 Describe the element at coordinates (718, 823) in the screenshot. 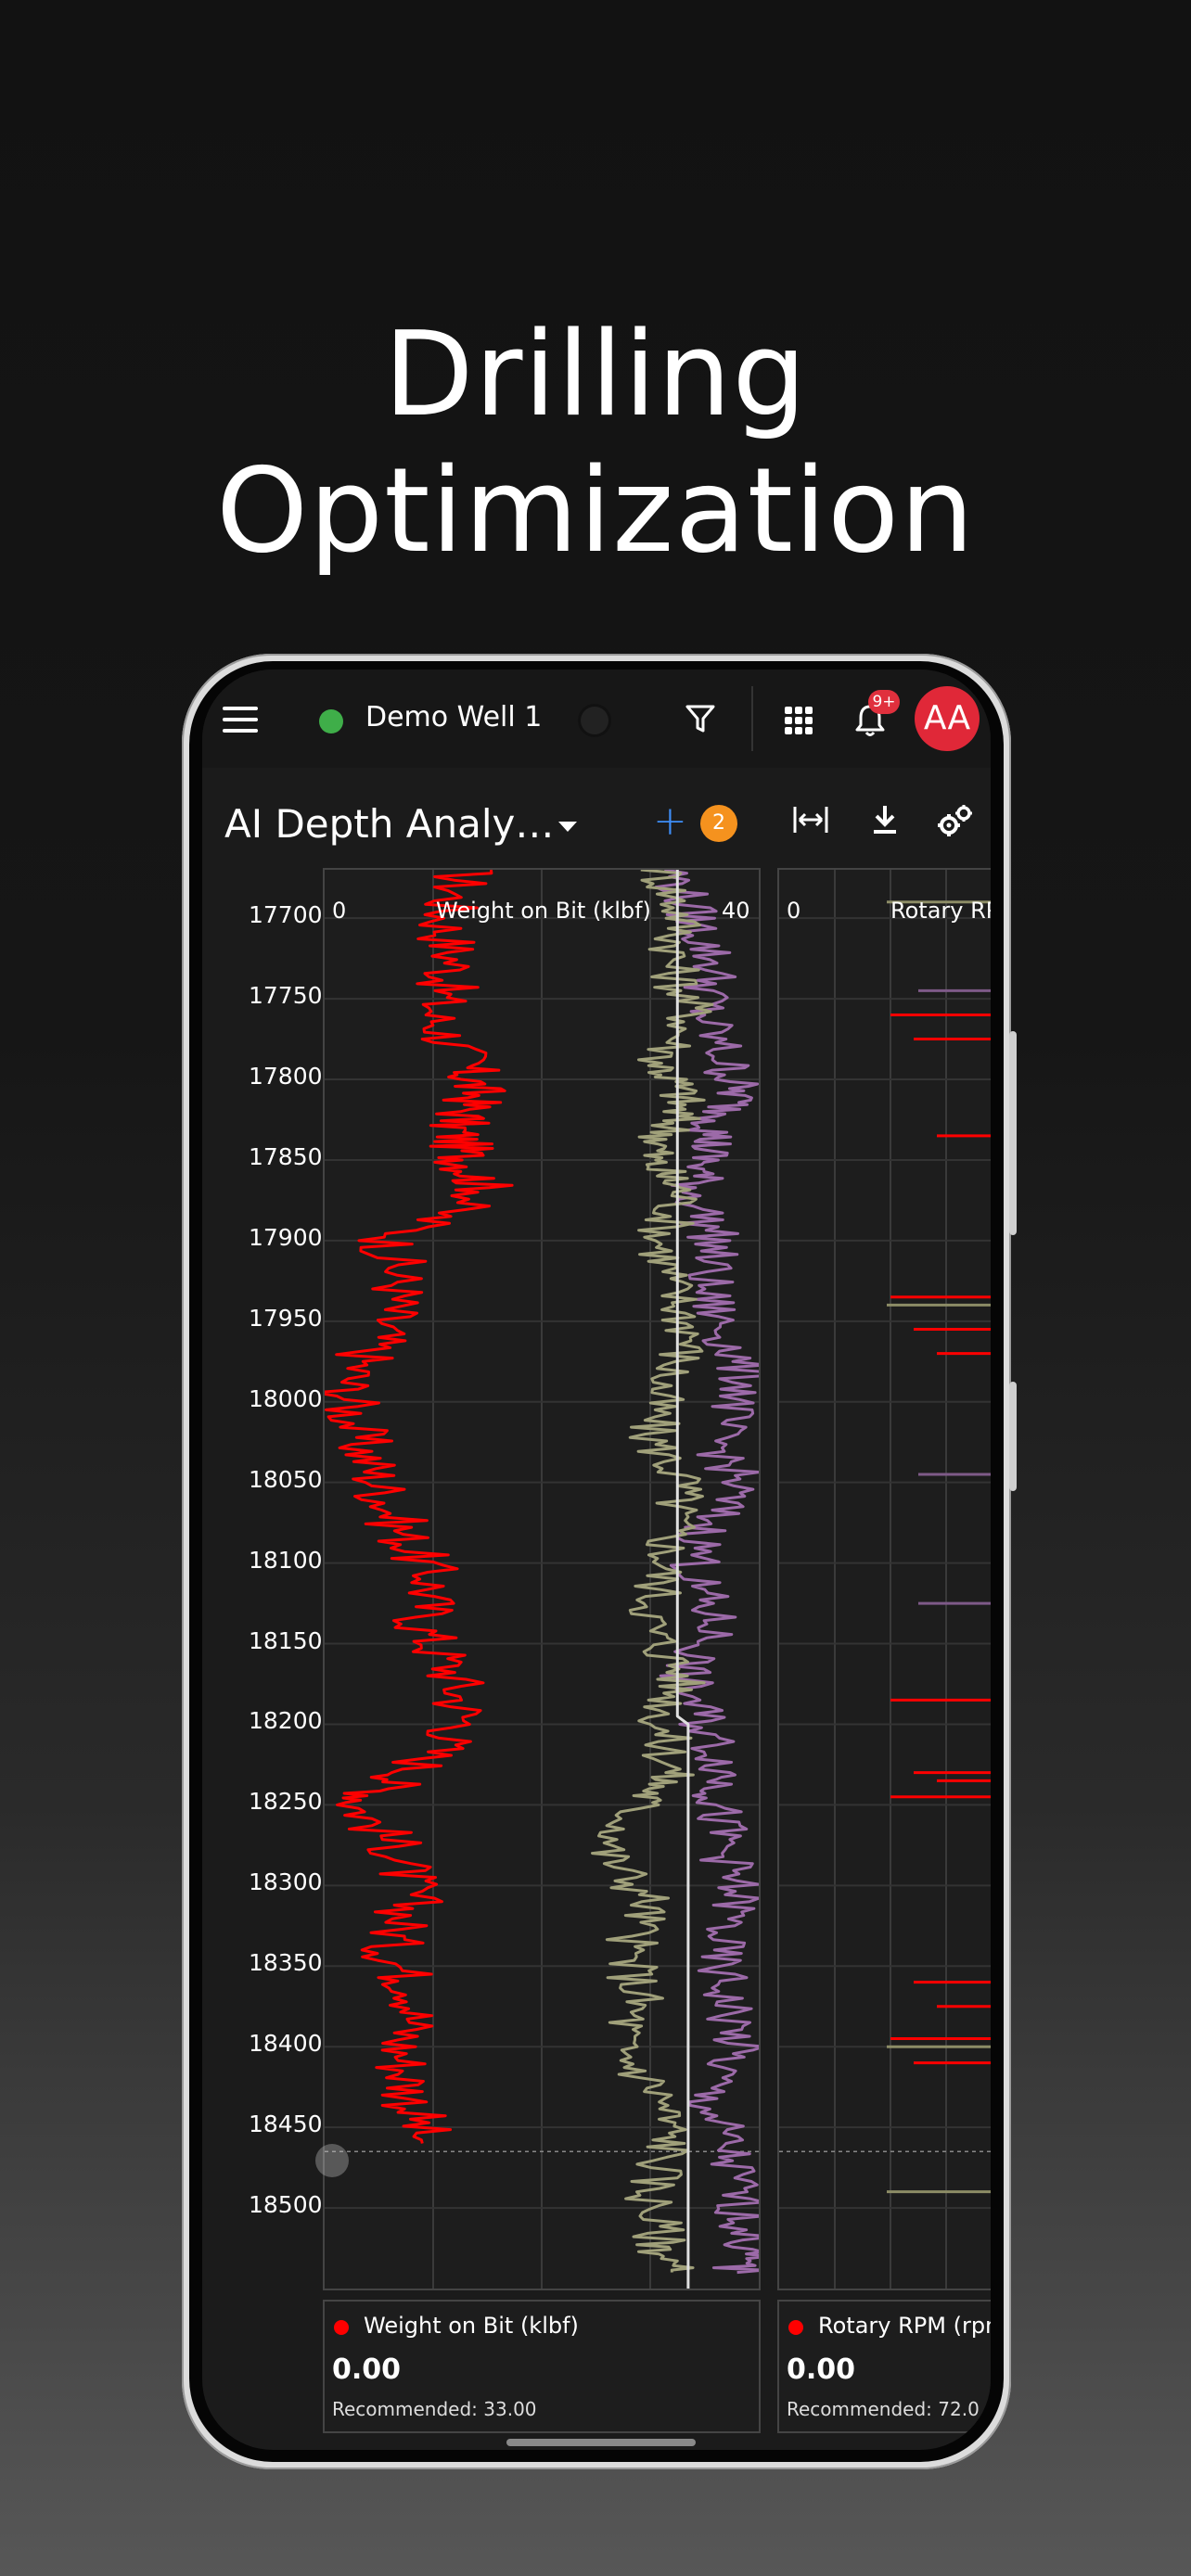

I see `add-count-badge: 2` at that location.